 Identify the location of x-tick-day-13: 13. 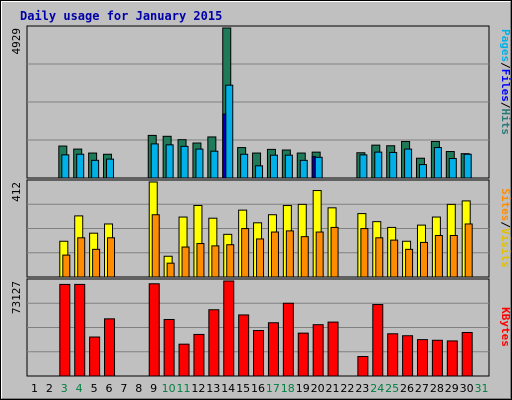
(213, 388).